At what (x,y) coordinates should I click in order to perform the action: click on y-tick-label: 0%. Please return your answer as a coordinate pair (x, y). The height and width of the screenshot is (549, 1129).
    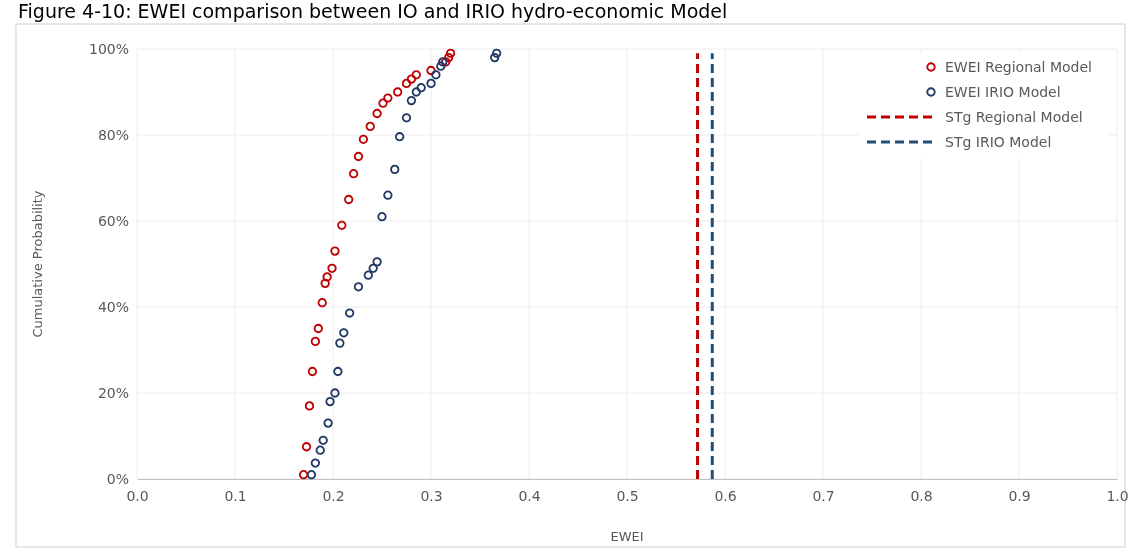
    Looking at the image, I should click on (117, 478).